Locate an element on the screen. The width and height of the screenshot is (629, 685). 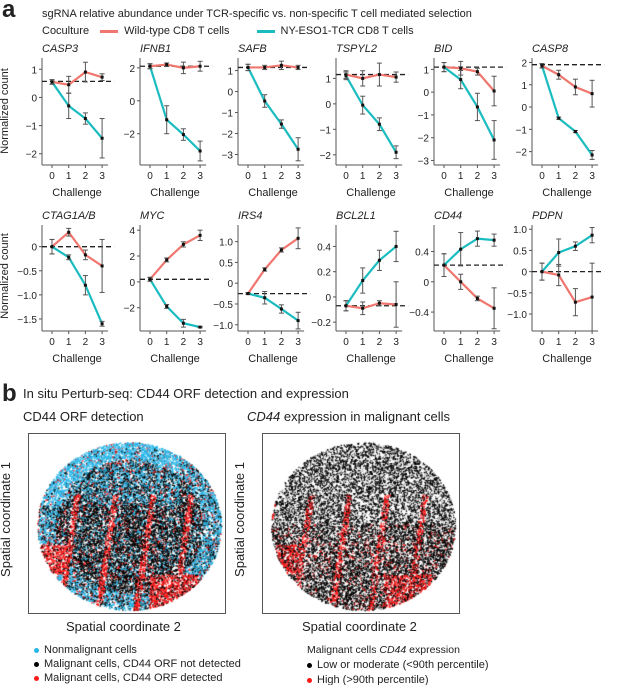
y-tick-label: 1.0 is located at coordinates (226, 243).